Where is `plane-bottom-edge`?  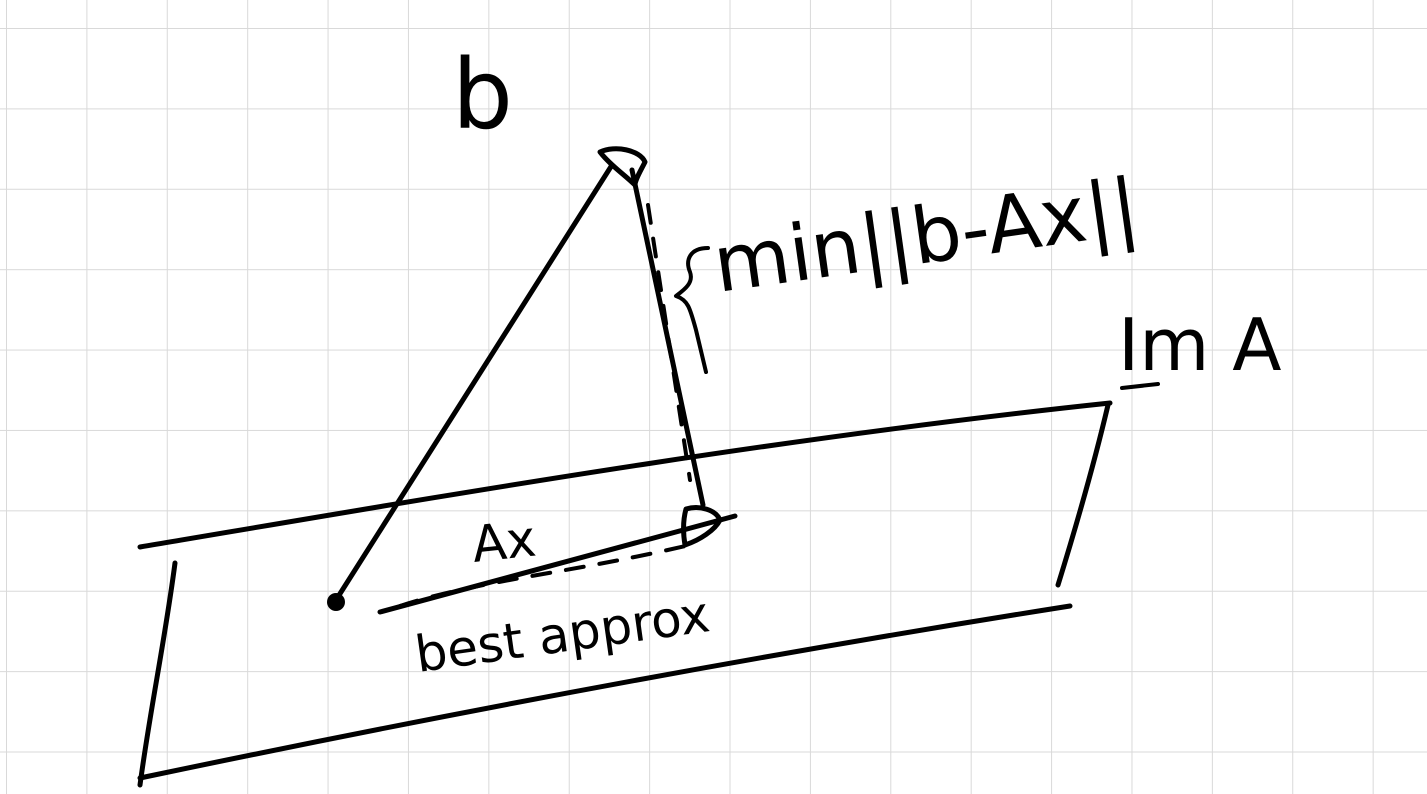
plane-bottom-edge is located at coordinates (605, 692).